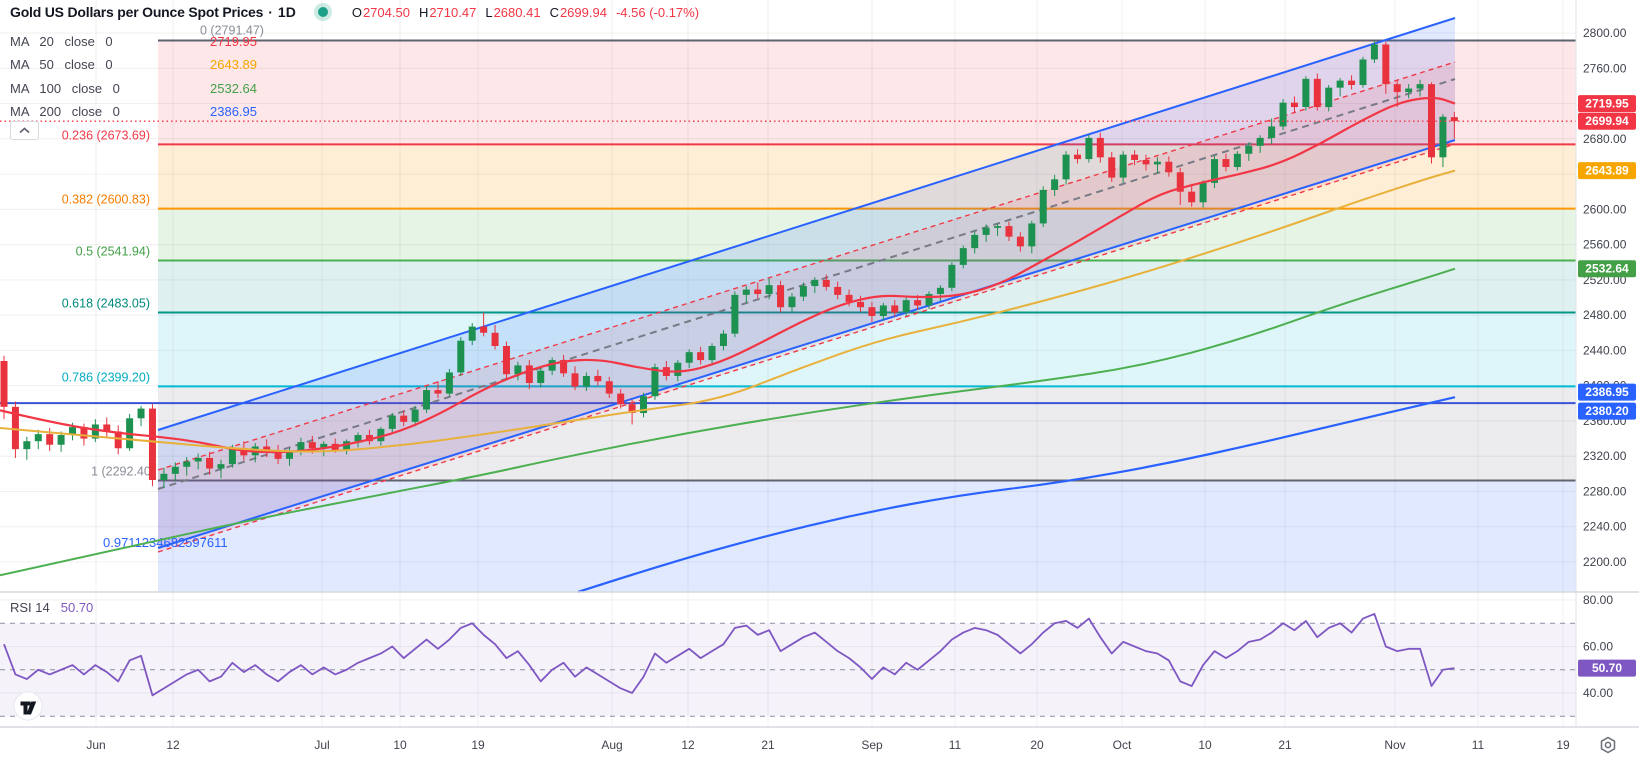 This screenshot has height=760, width=1639. Describe the element at coordinates (106, 200) in the screenshot. I see `fib-label: 0.382 (2600.83)` at that location.